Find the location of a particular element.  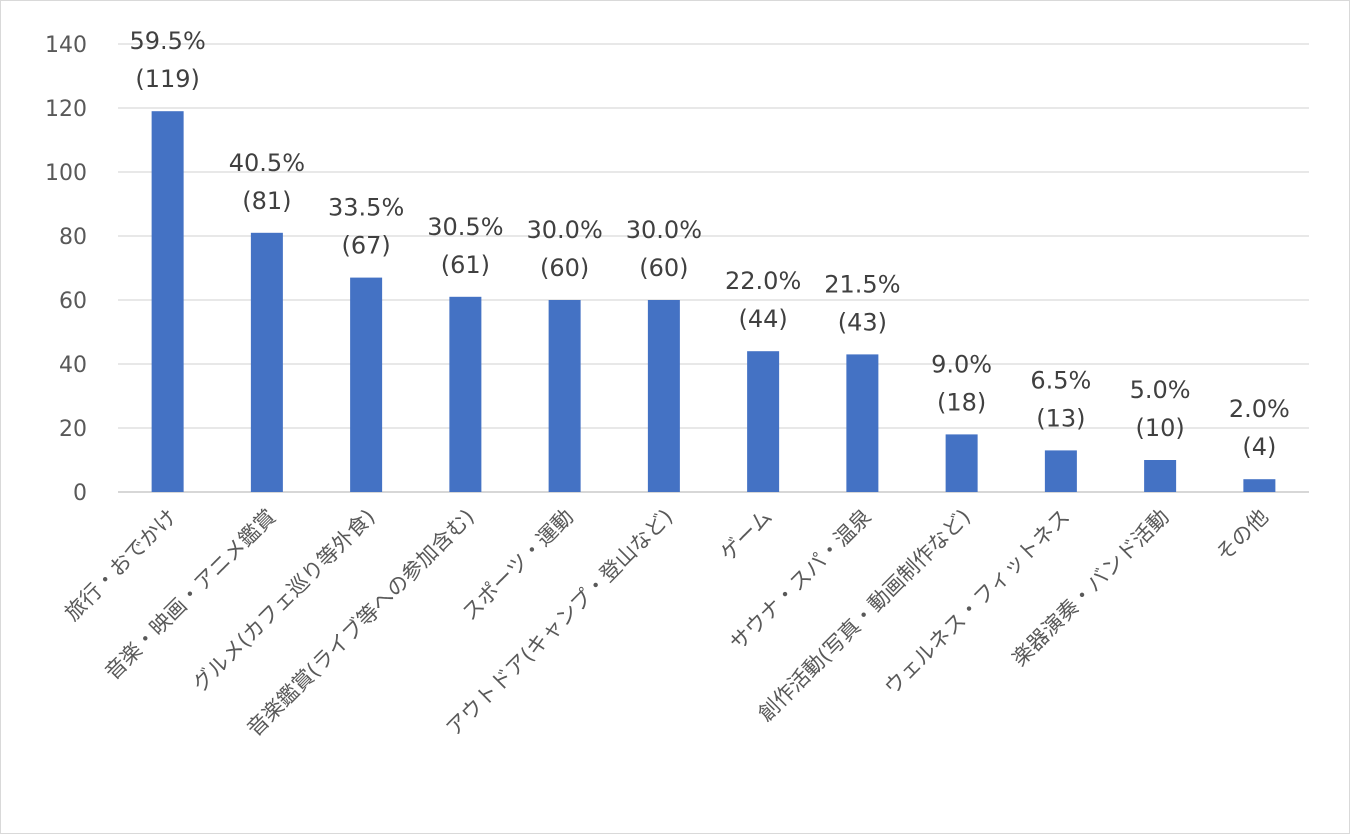

y-tick-label: 80 is located at coordinates (73, 237).